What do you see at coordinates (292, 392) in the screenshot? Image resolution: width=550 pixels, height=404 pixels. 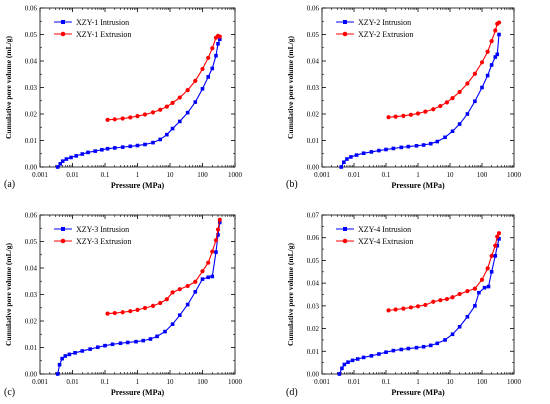 I see `panel-label: (d)` at bounding box center [292, 392].